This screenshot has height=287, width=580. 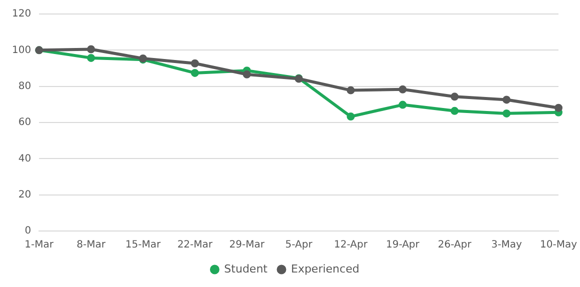 I want to click on x-tick-label: 22-Mar, so click(x=195, y=245).